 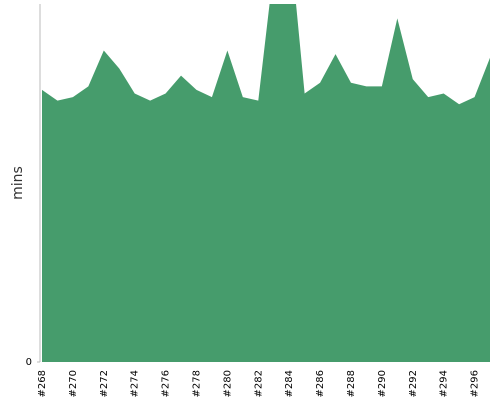 What do you see at coordinates (227, 383) in the screenshot?
I see `x-tick-label: #280` at bounding box center [227, 383].